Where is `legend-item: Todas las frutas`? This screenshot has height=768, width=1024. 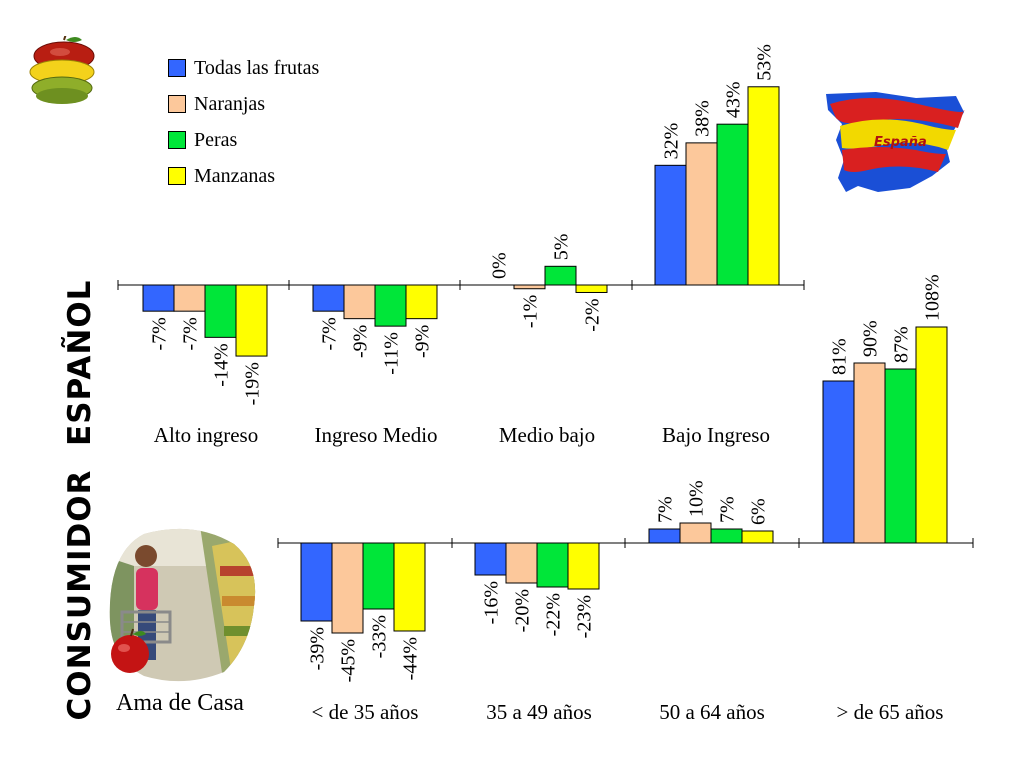
legend-item: Todas las frutas is located at coordinates (243, 68).